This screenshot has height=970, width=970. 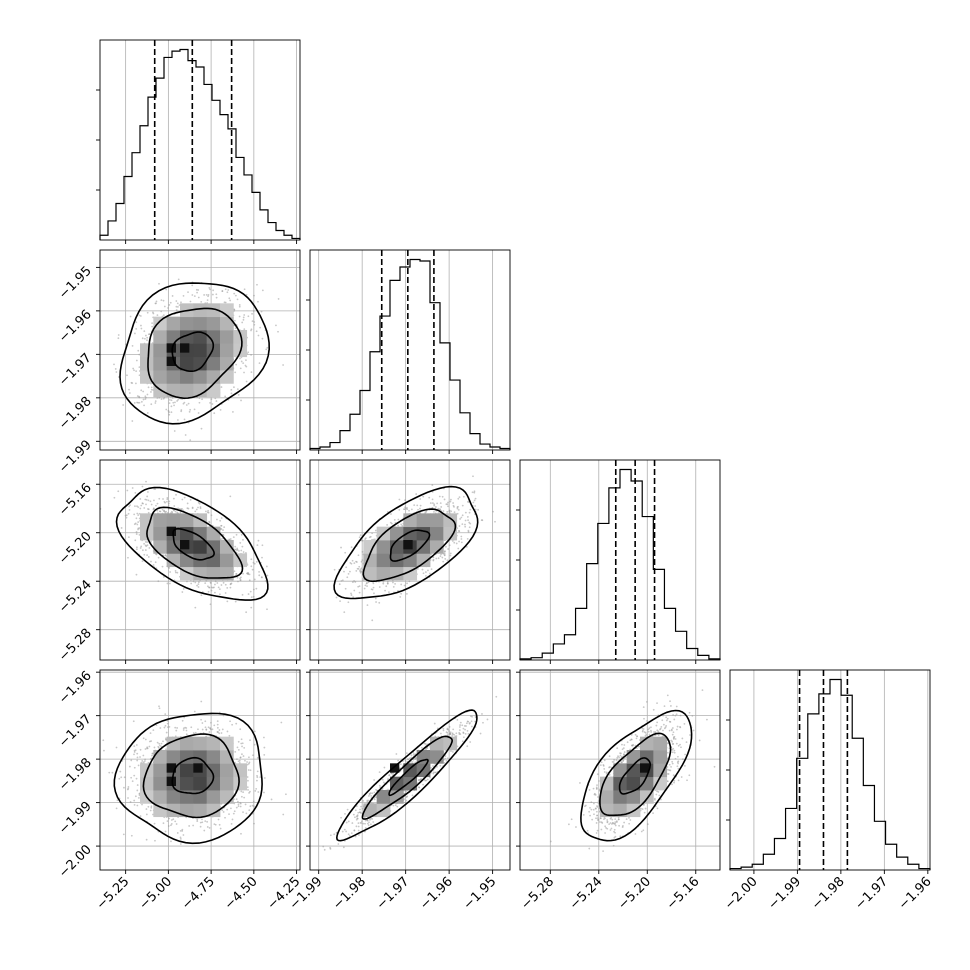 I want to click on panel-content, so click(x=198, y=360).